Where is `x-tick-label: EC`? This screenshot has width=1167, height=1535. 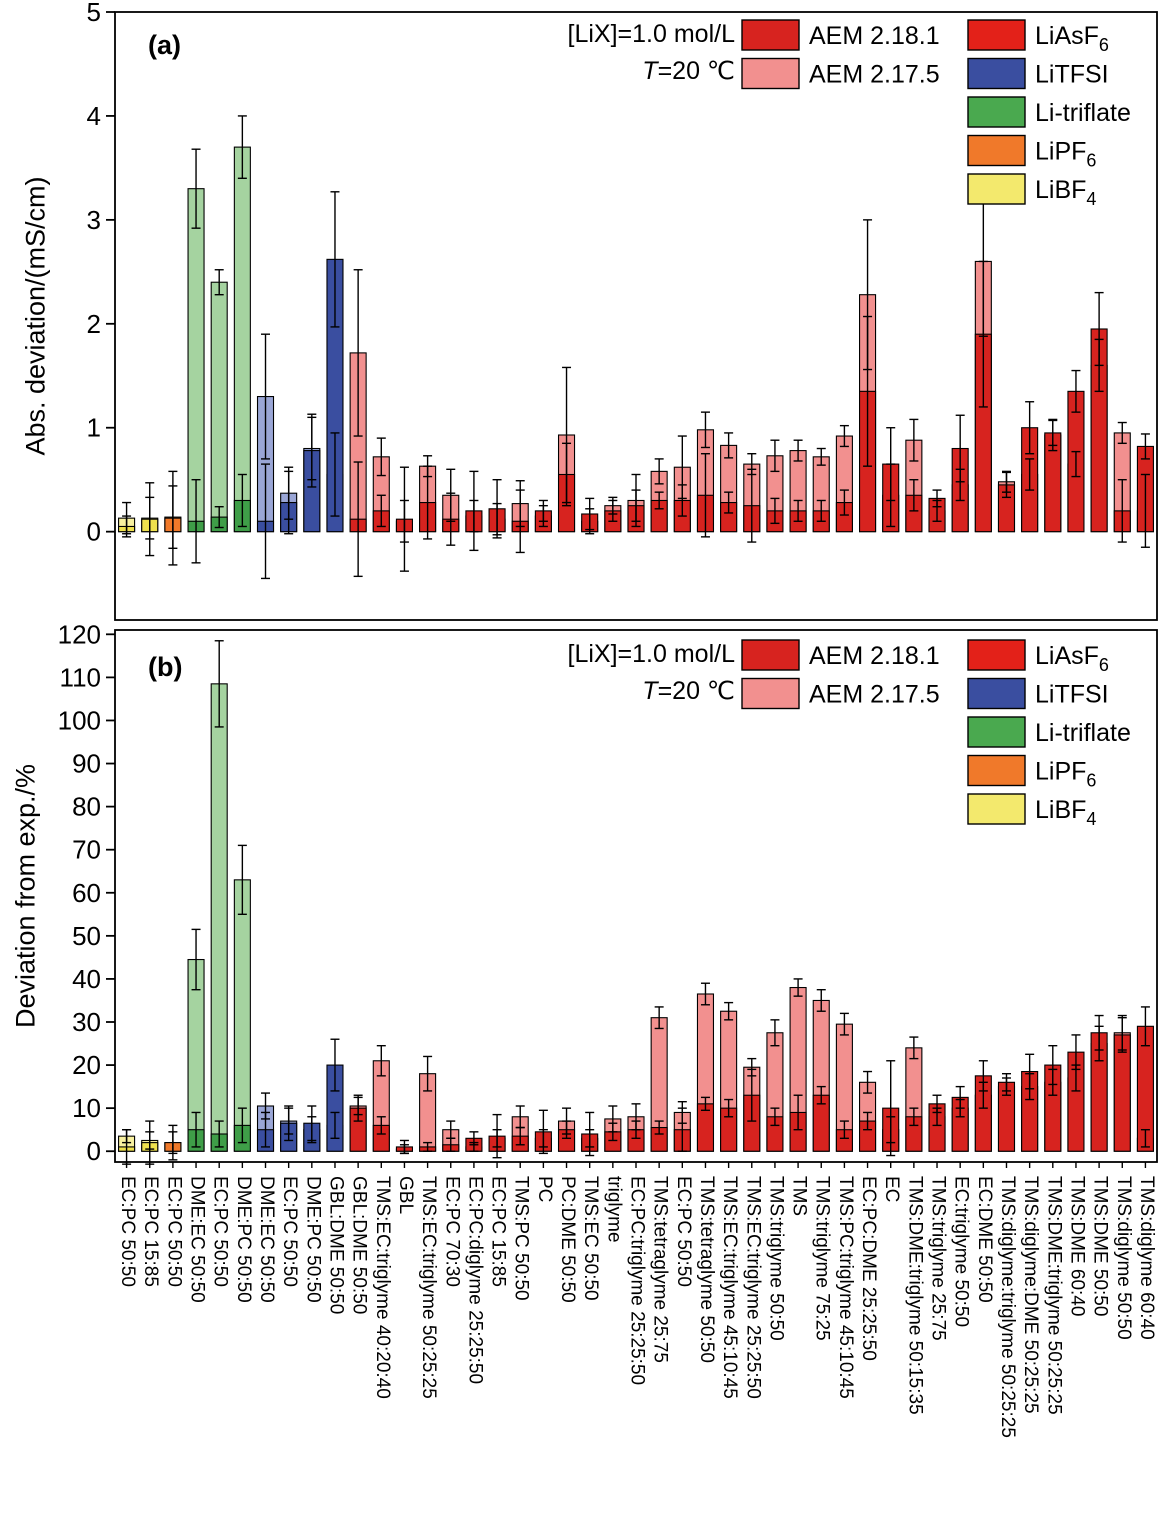
x-tick-label: EC is located at coordinates (891, 1189).